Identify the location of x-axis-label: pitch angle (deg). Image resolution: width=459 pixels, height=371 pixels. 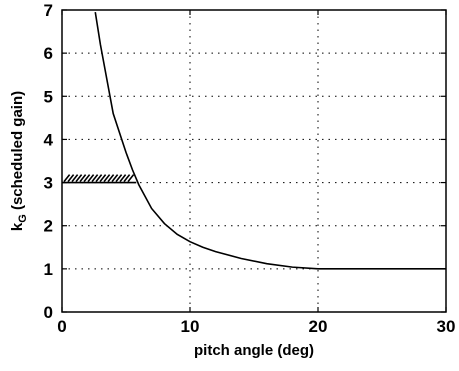
(254, 350).